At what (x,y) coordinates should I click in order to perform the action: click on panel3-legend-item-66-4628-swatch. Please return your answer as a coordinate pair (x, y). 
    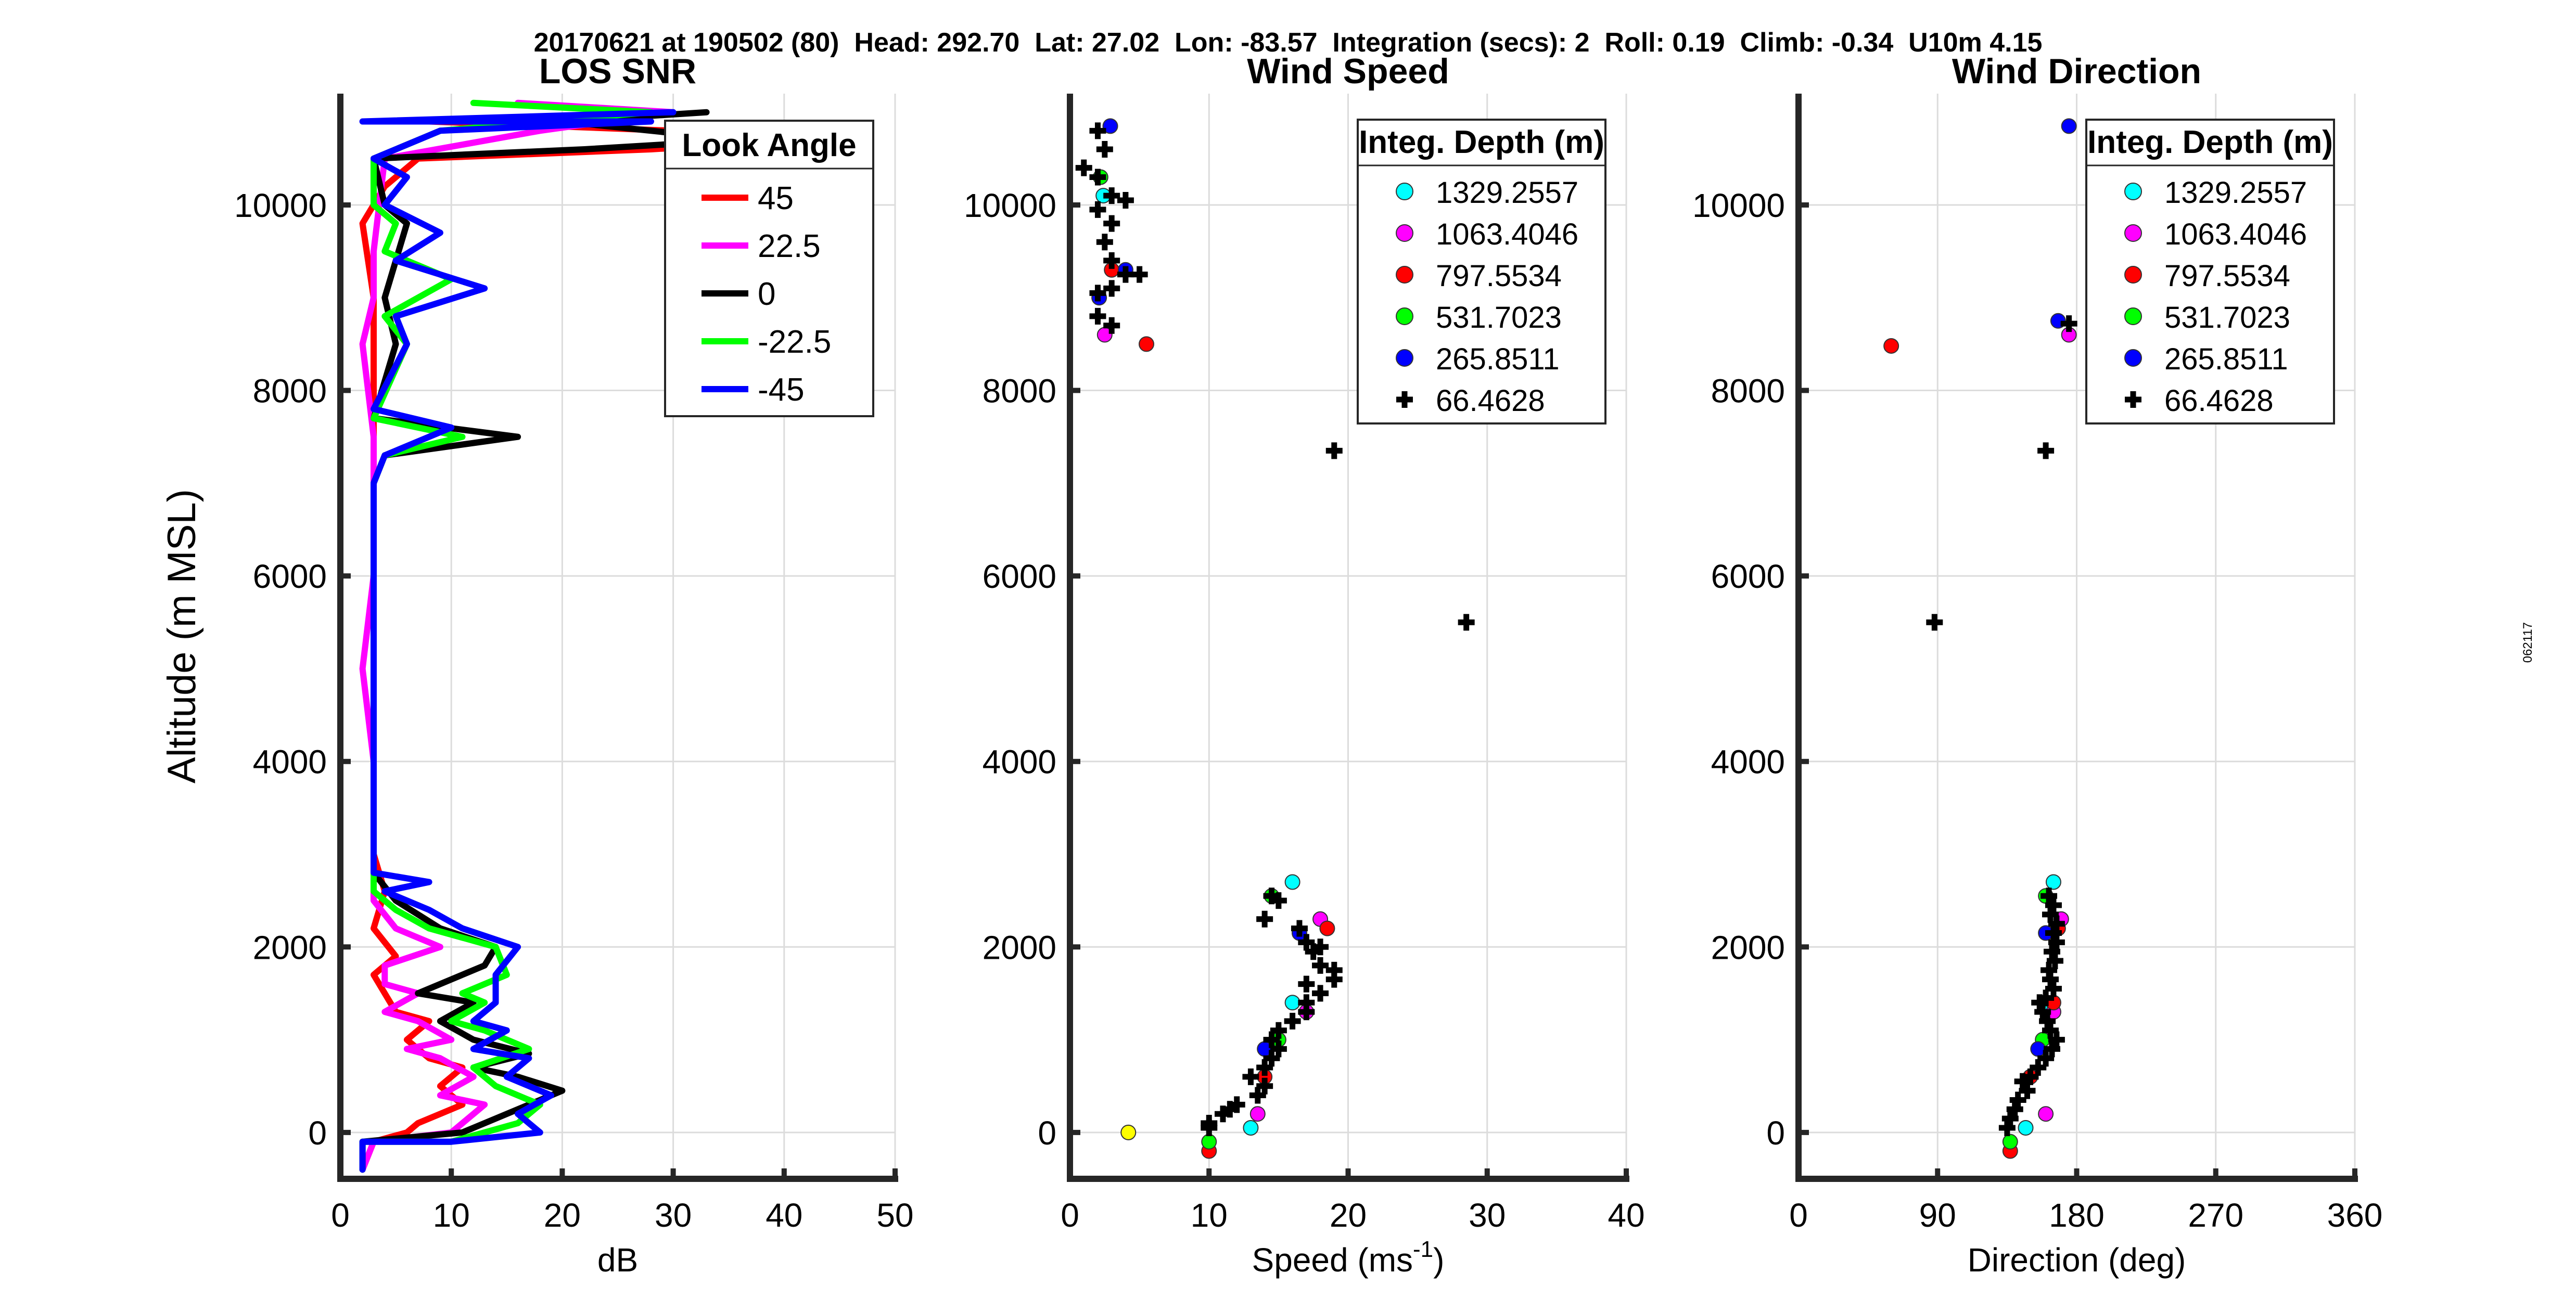
    Looking at the image, I should click on (2133, 400).